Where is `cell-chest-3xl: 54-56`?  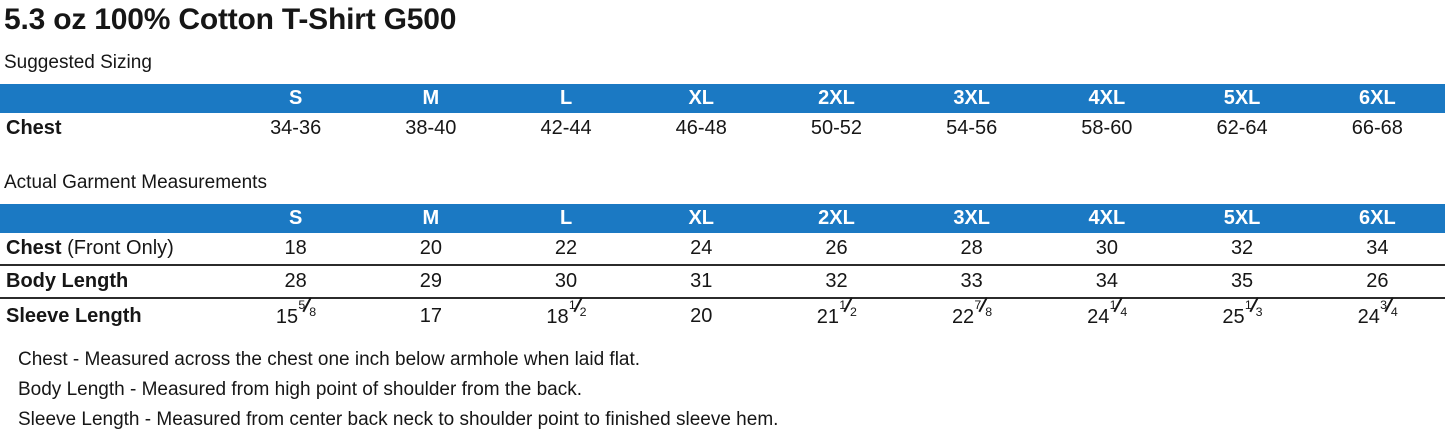
cell-chest-3xl: 54-56 is located at coordinates (972, 128).